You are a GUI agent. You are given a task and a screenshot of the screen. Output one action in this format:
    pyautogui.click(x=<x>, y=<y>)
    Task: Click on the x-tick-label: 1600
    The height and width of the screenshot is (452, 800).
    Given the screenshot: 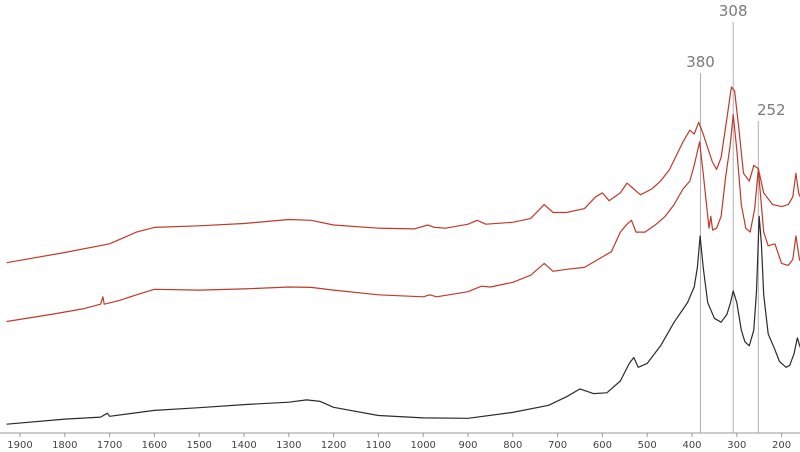 What is the action you would take?
    pyautogui.click(x=154, y=445)
    